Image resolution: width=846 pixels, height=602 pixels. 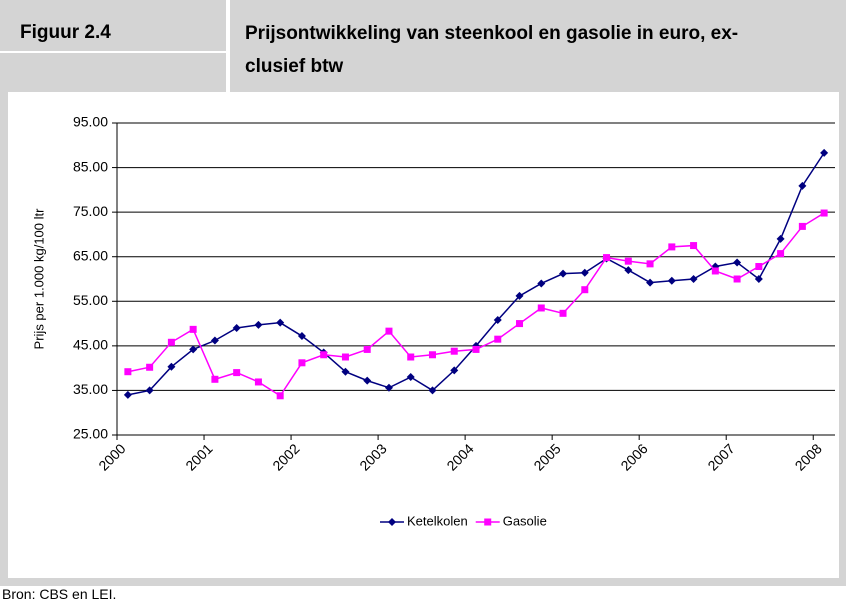 What do you see at coordinates (90, 345) in the screenshot?
I see `y-tick-label: 45.00` at bounding box center [90, 345].